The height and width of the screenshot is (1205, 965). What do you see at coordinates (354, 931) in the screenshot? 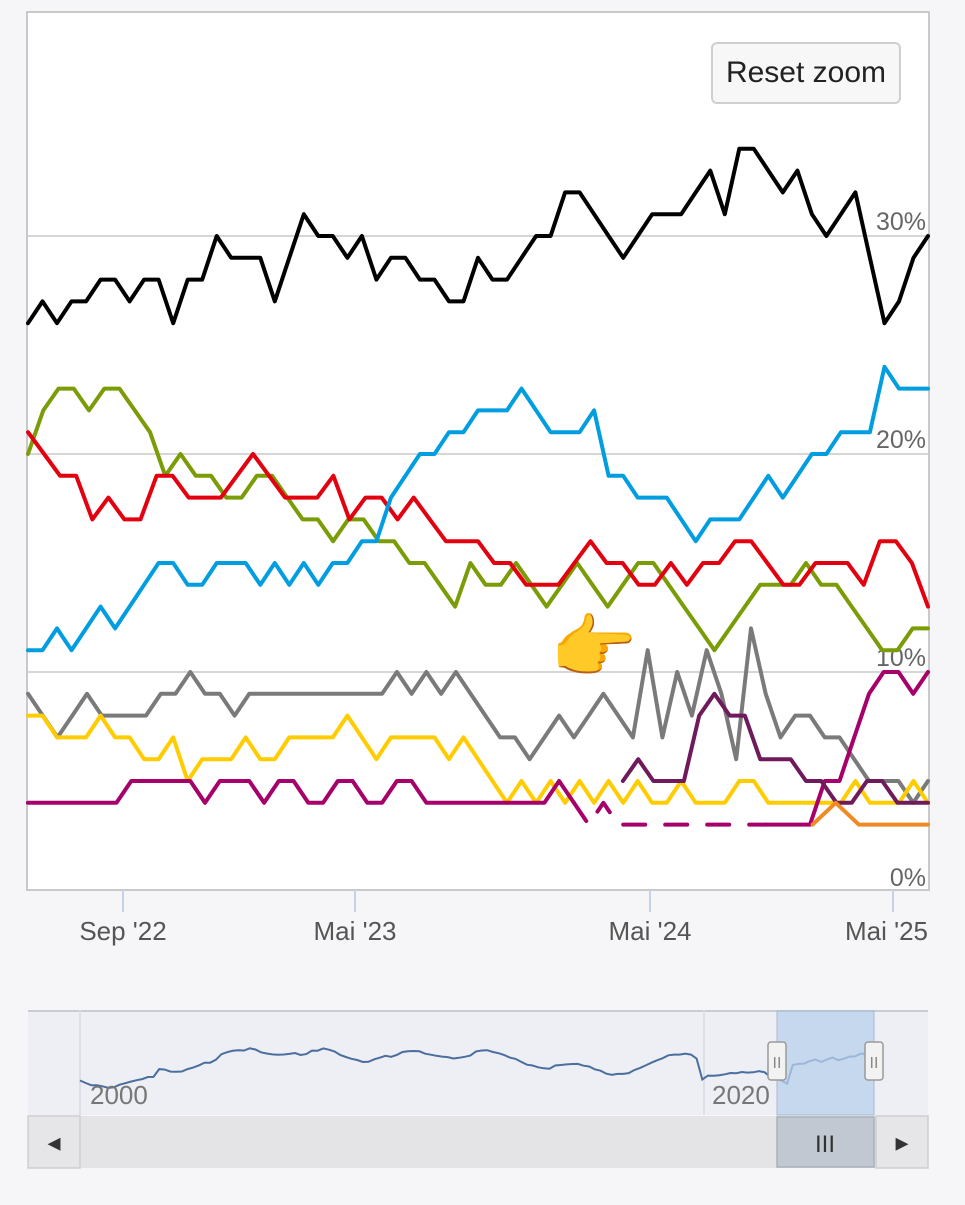
I see `x-tick-label: Mai '23` at bounding box center [354, 931].